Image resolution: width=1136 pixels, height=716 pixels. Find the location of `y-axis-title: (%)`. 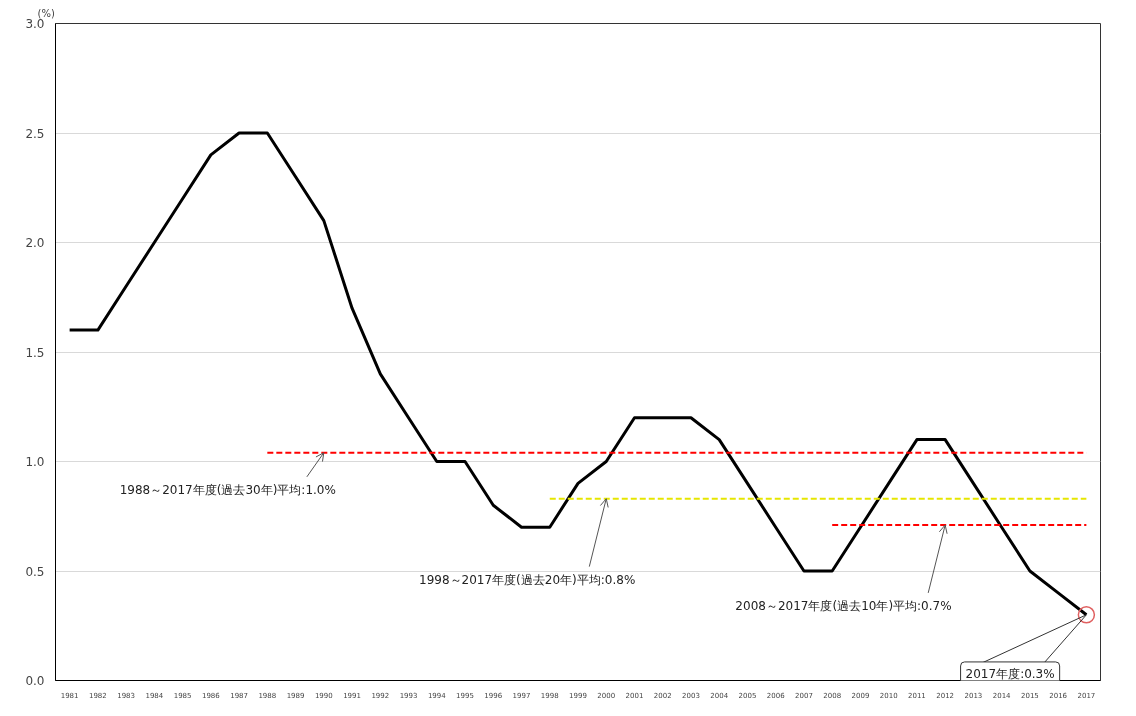

y-axis-title: (%) is located at coordinates (46, 13).